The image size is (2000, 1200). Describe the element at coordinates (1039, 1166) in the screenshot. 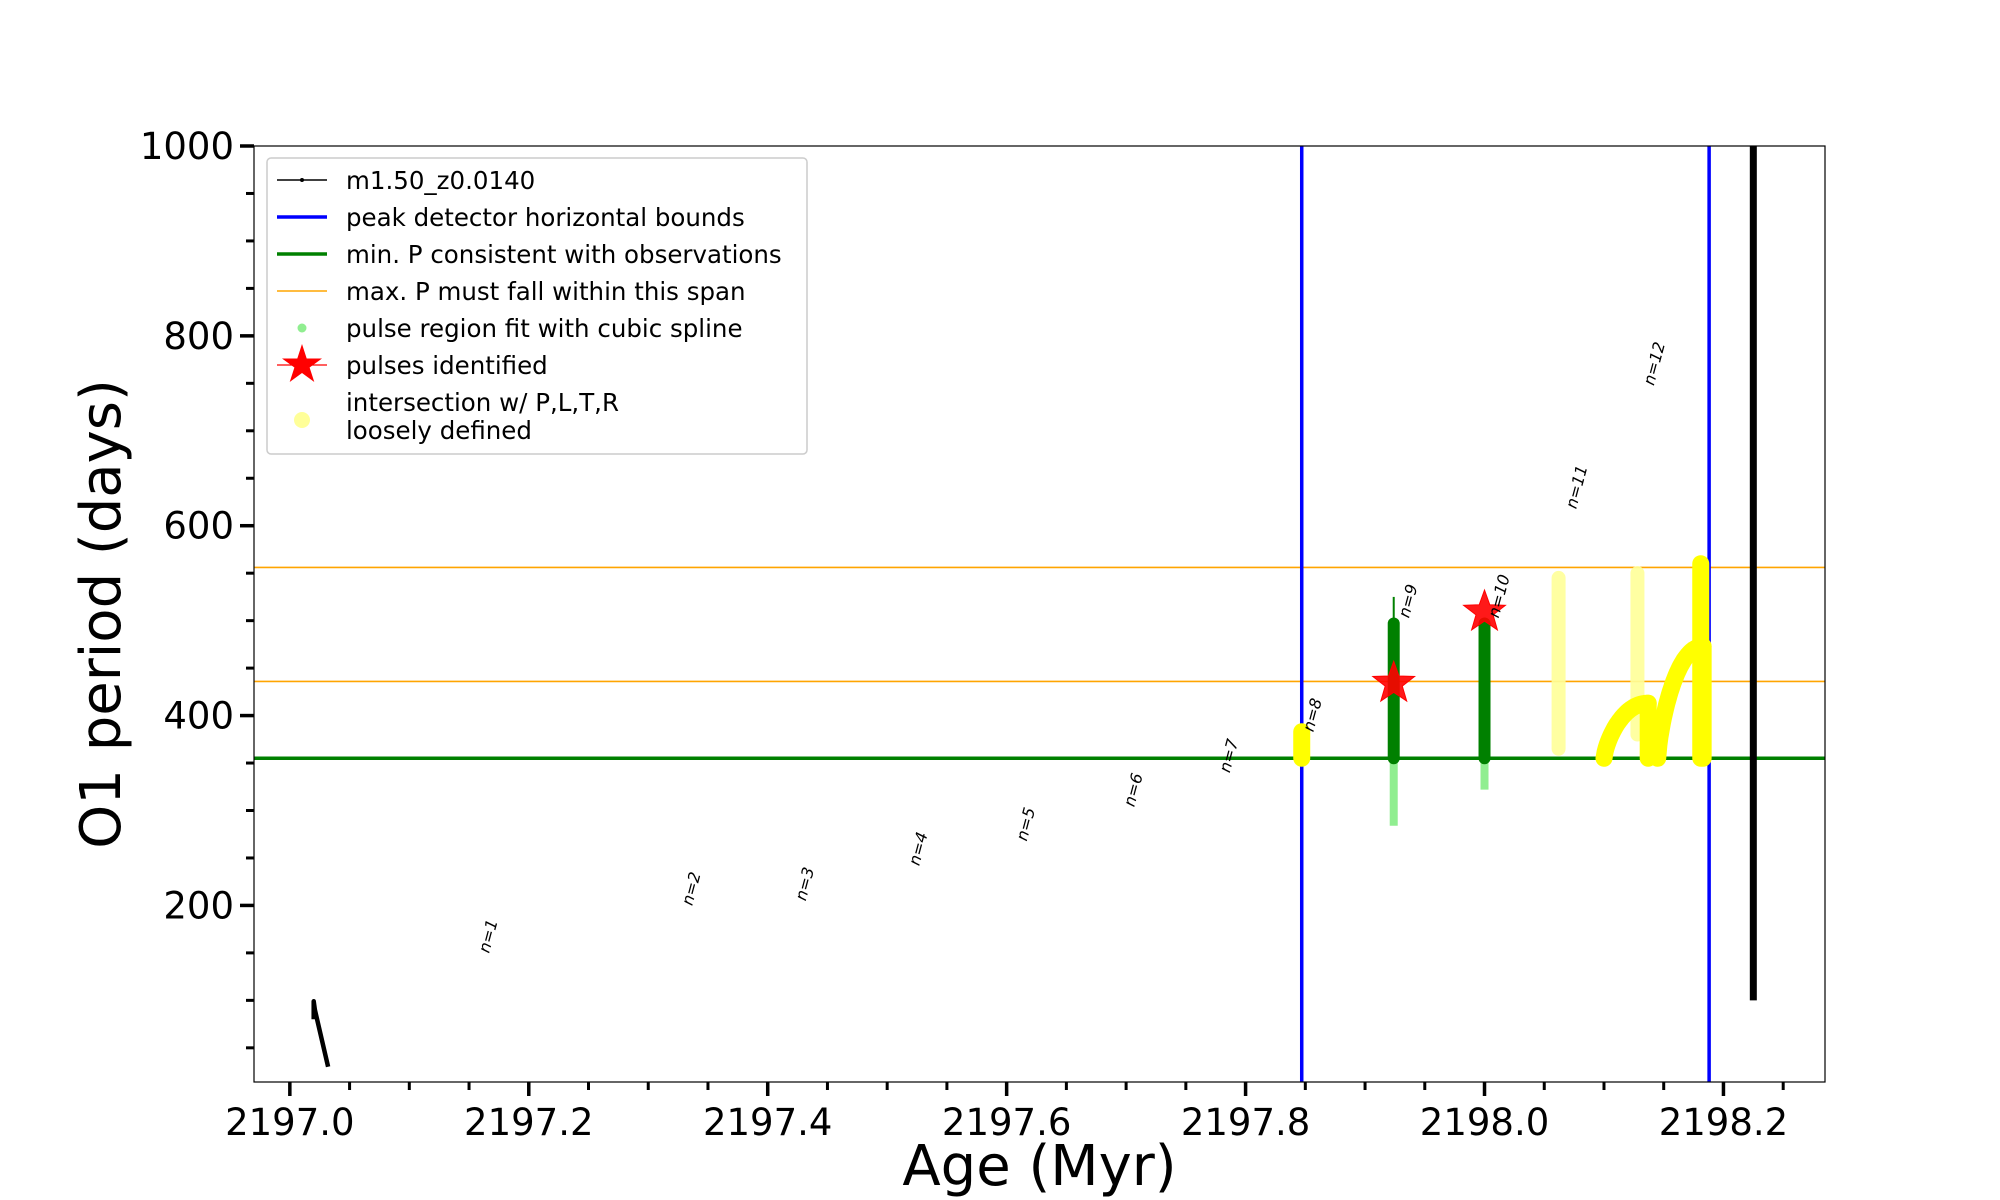

I see `x-axis-title: Age (Myr)` at that location.